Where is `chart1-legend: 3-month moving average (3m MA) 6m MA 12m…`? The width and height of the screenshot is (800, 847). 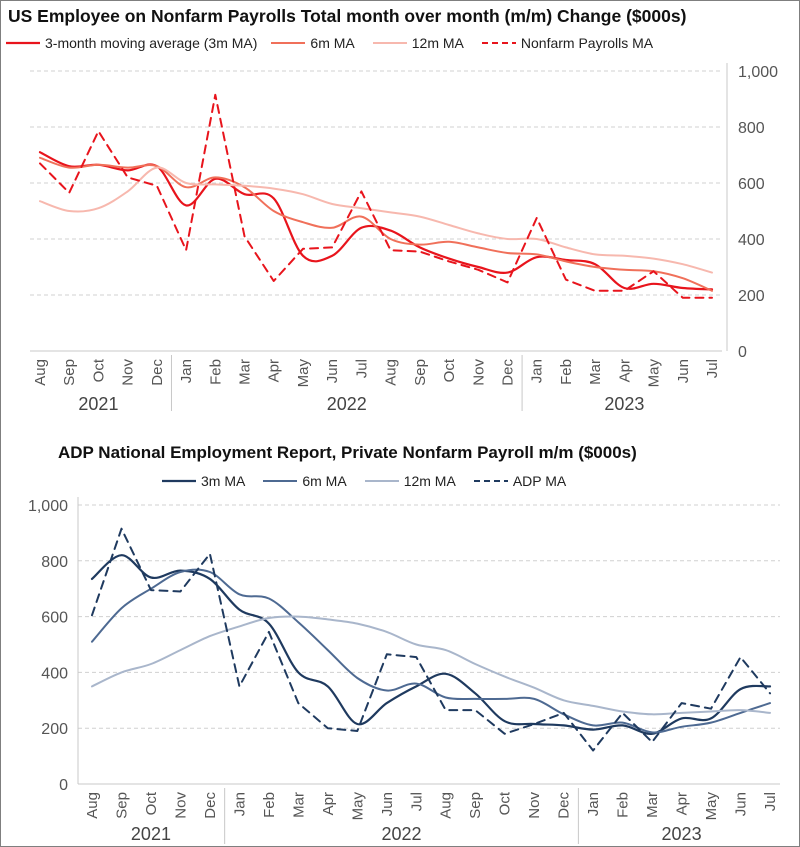 chart1-legend: 3-month moving average (3m MA) 6m MA 12m… is located at coordinates (335, 43).